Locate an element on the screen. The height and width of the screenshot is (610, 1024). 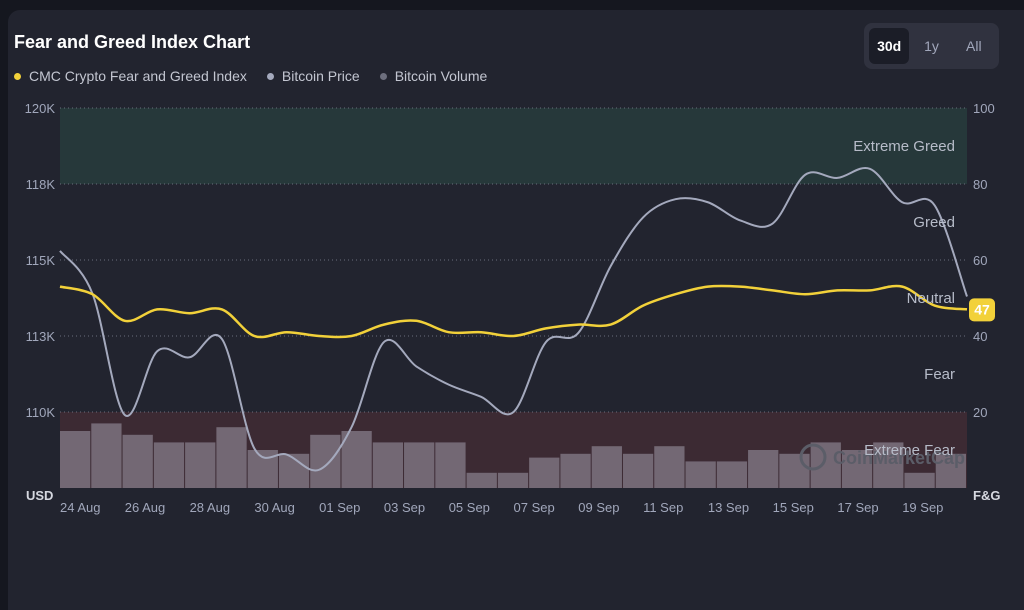
right-axis-tick-label: 40 is located at coordinates (980, 336).